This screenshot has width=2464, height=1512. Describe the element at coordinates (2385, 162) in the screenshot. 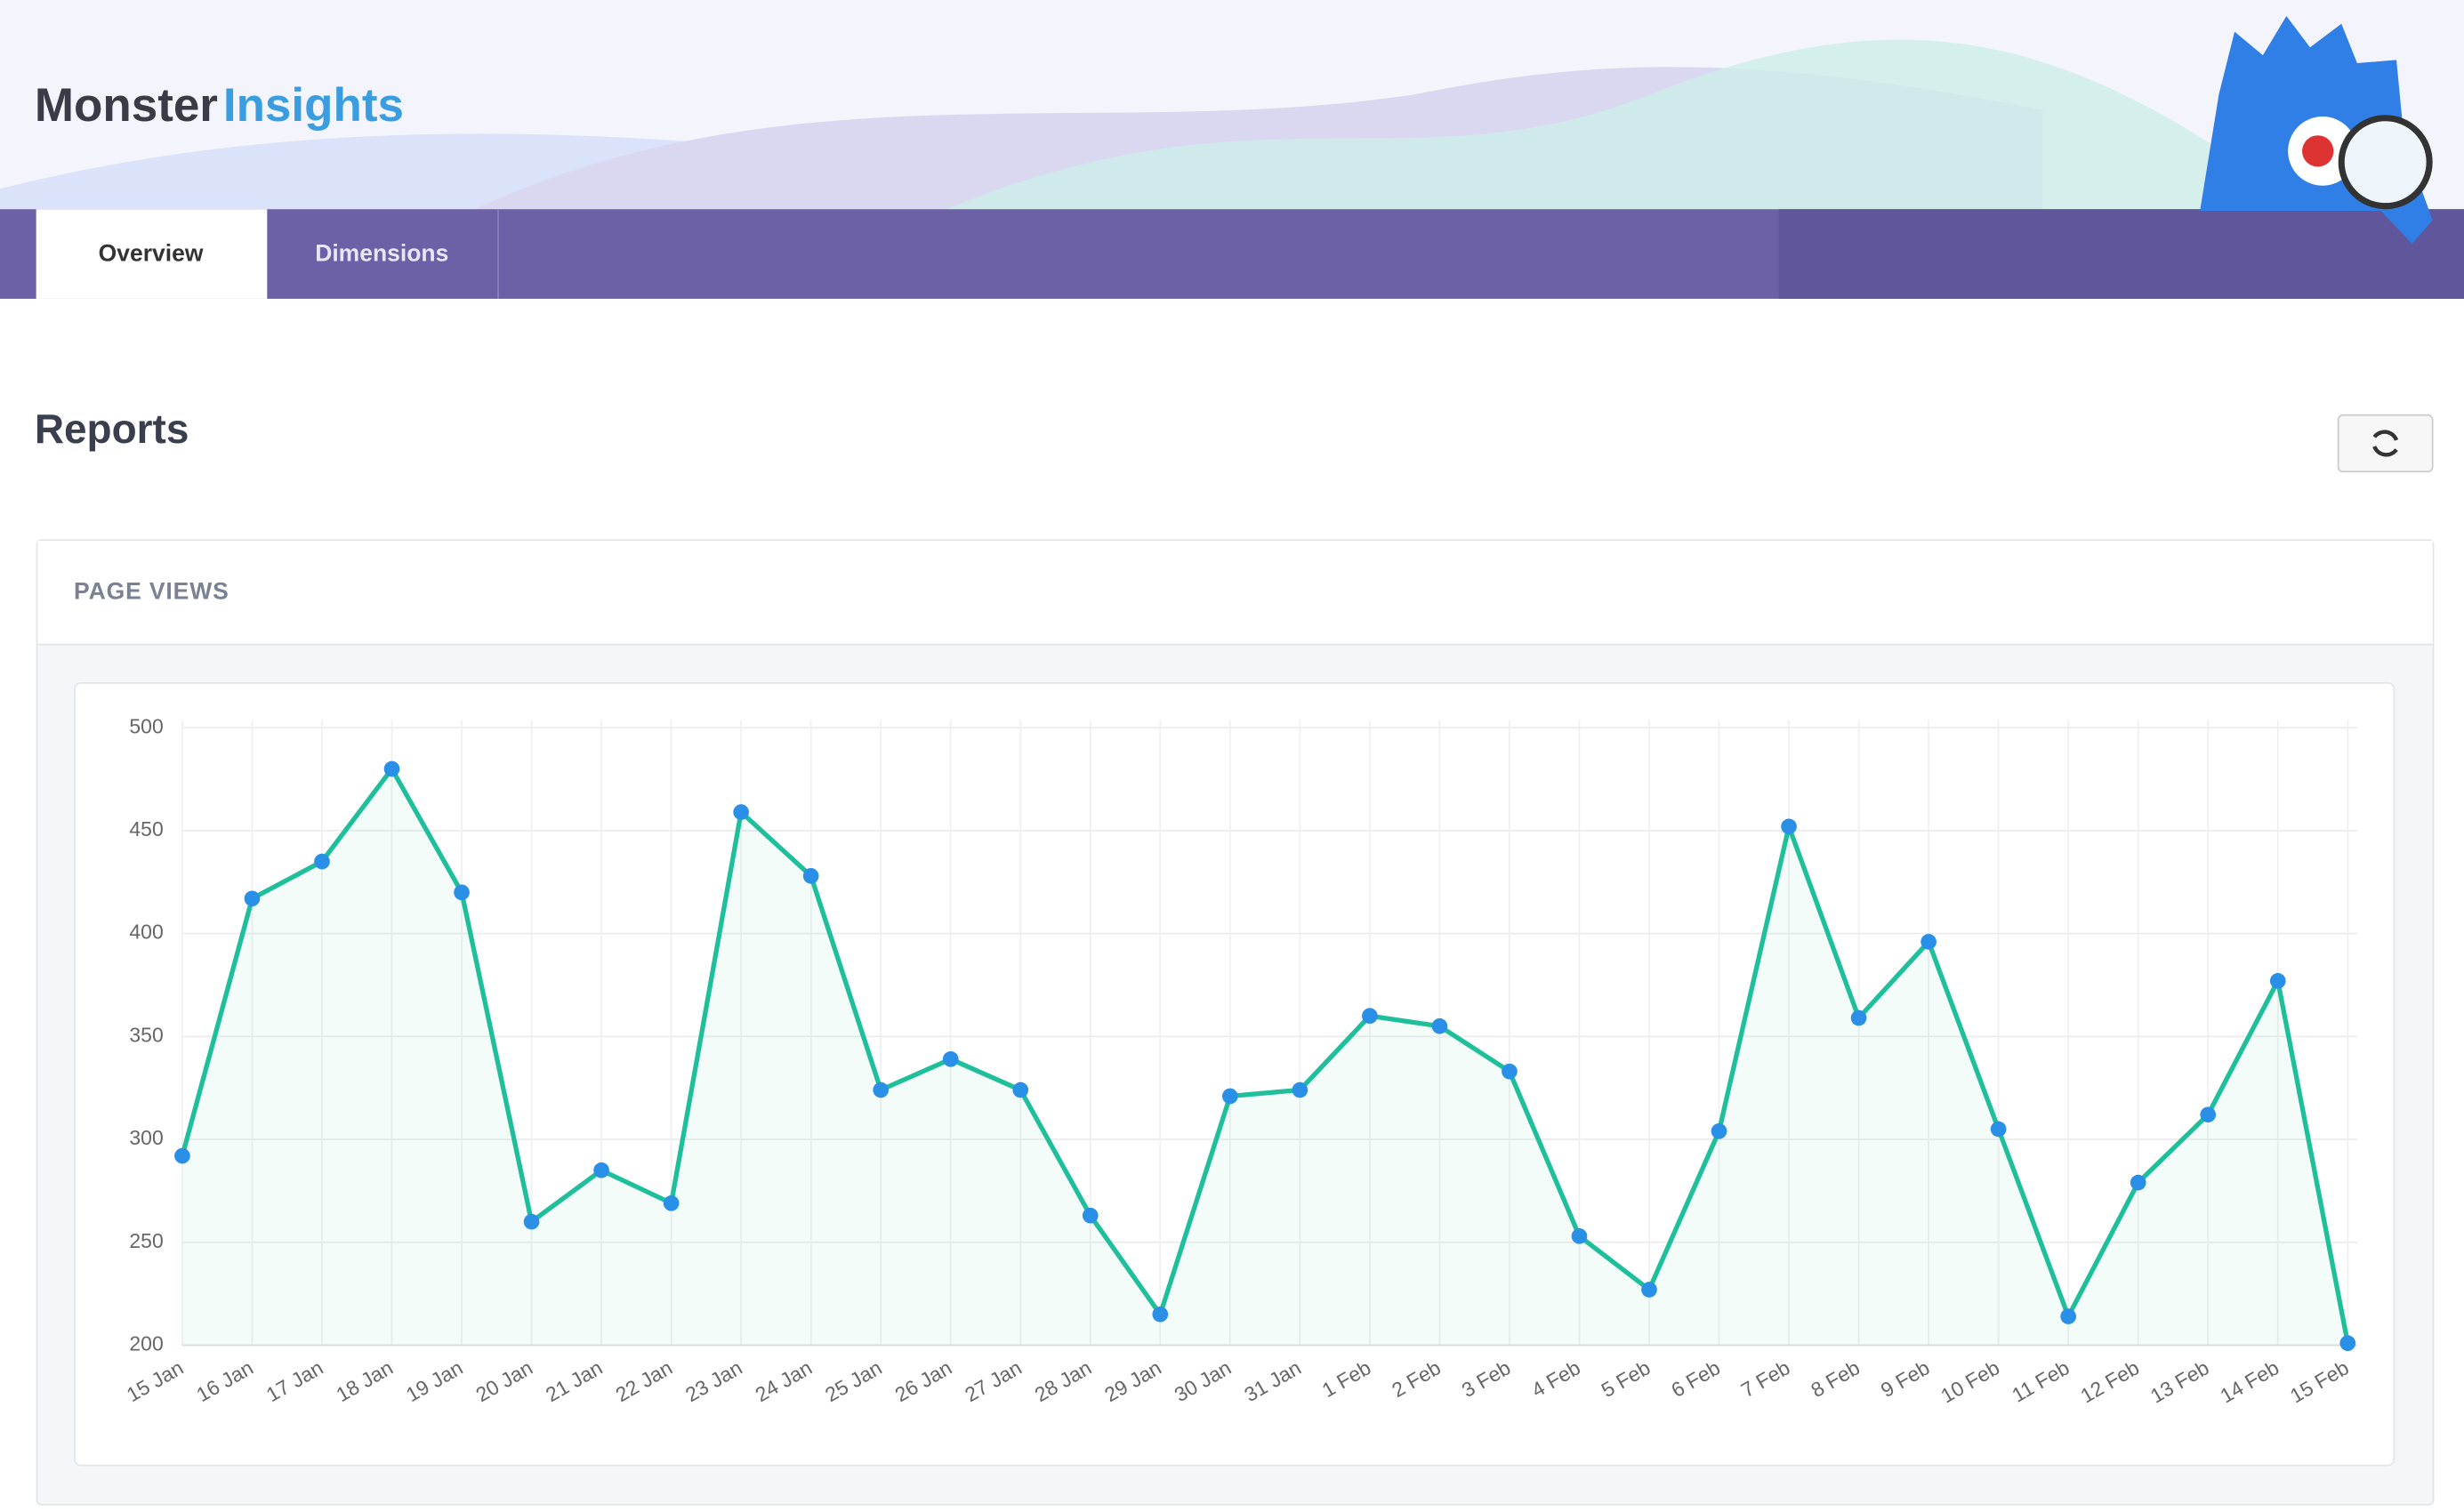

I see `magnifier` at that location.